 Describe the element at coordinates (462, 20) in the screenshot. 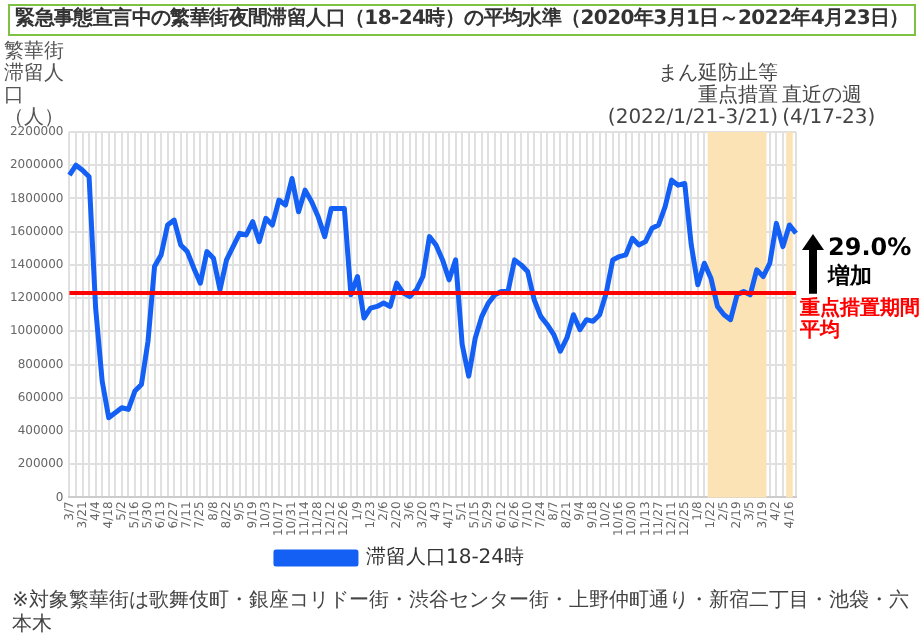

I see `chart-title: 緊急事態宣言中の繁華街夜間滞留人口（18-24時）の平均水準（2020年3月1日～2022年4月23日）` at that location.